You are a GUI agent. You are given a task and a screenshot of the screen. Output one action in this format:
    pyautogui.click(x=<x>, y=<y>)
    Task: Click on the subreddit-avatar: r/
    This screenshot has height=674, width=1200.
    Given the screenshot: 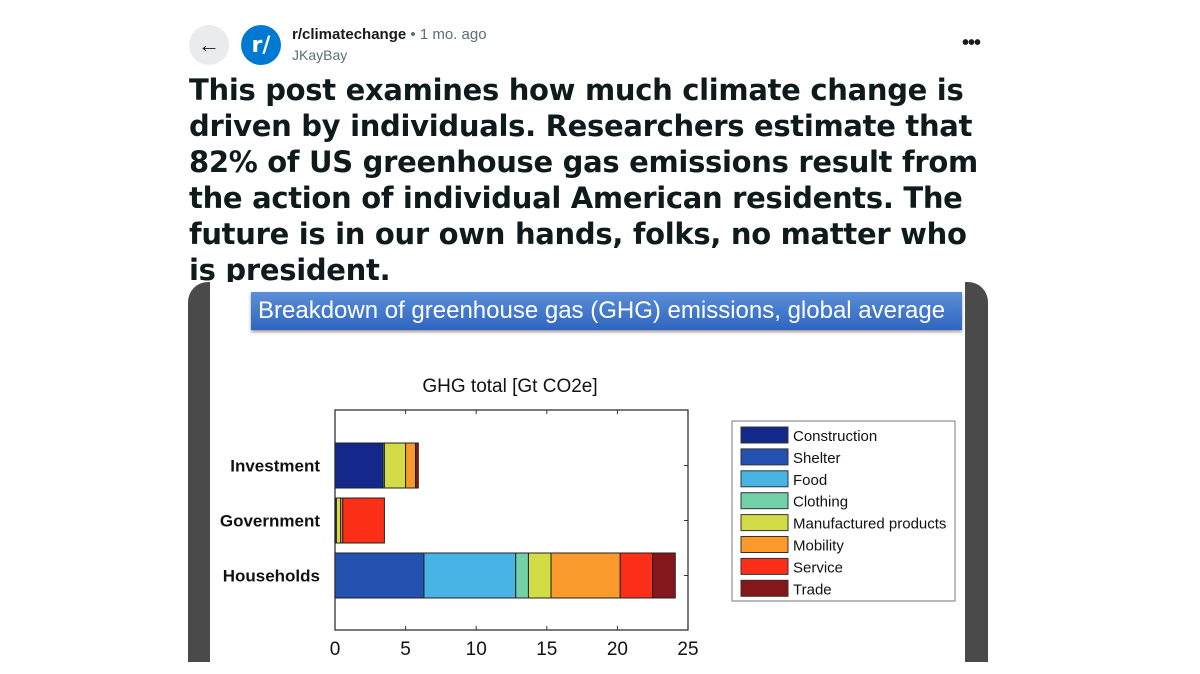 What is the action you would take?
    pyautogui.click(x=261, y=45)
    